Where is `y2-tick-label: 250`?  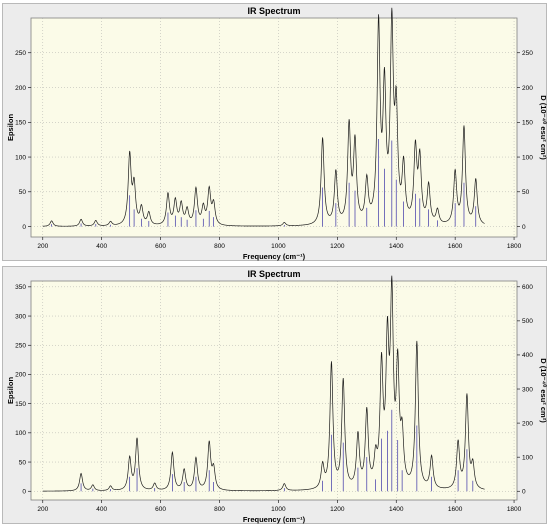
y2-tick-label: 250 is located at coordinates (527, 53).